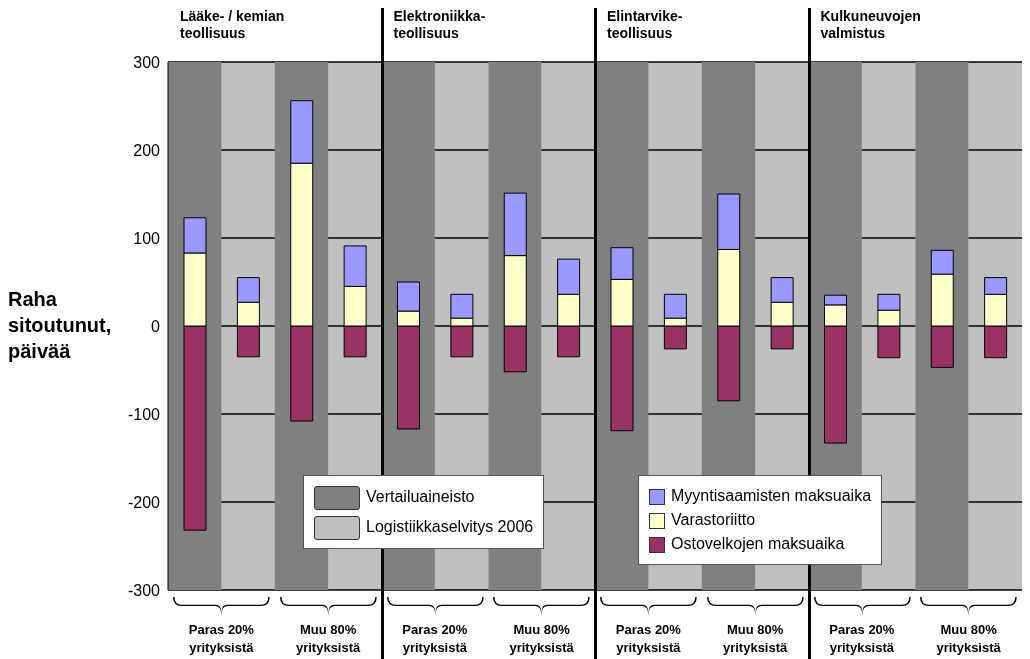 This screenshot has width=1030, height=659. I want to click on text: Kulkuneuvojen valmistus, so click(870, 25).